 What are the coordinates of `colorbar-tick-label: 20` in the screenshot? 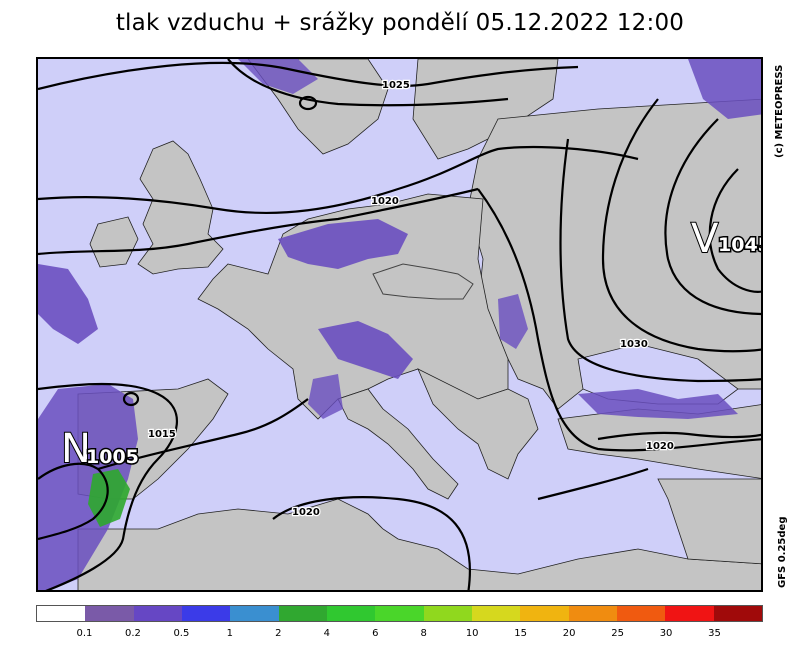 It's located at (569, 633).